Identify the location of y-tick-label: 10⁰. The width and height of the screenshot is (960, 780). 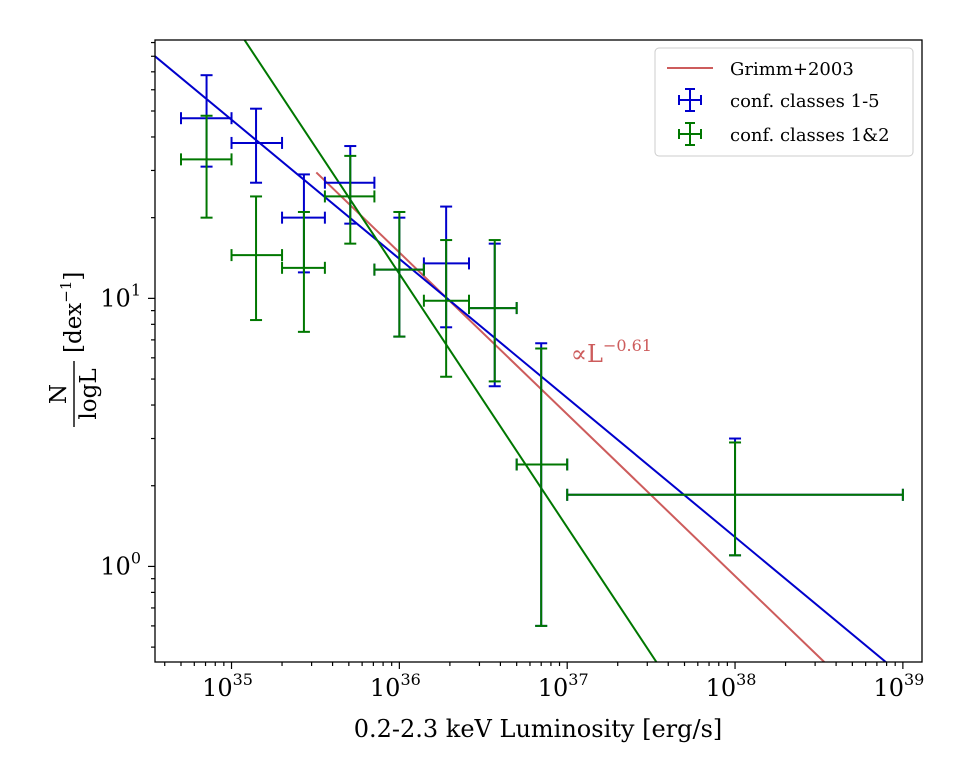
(120, 564).